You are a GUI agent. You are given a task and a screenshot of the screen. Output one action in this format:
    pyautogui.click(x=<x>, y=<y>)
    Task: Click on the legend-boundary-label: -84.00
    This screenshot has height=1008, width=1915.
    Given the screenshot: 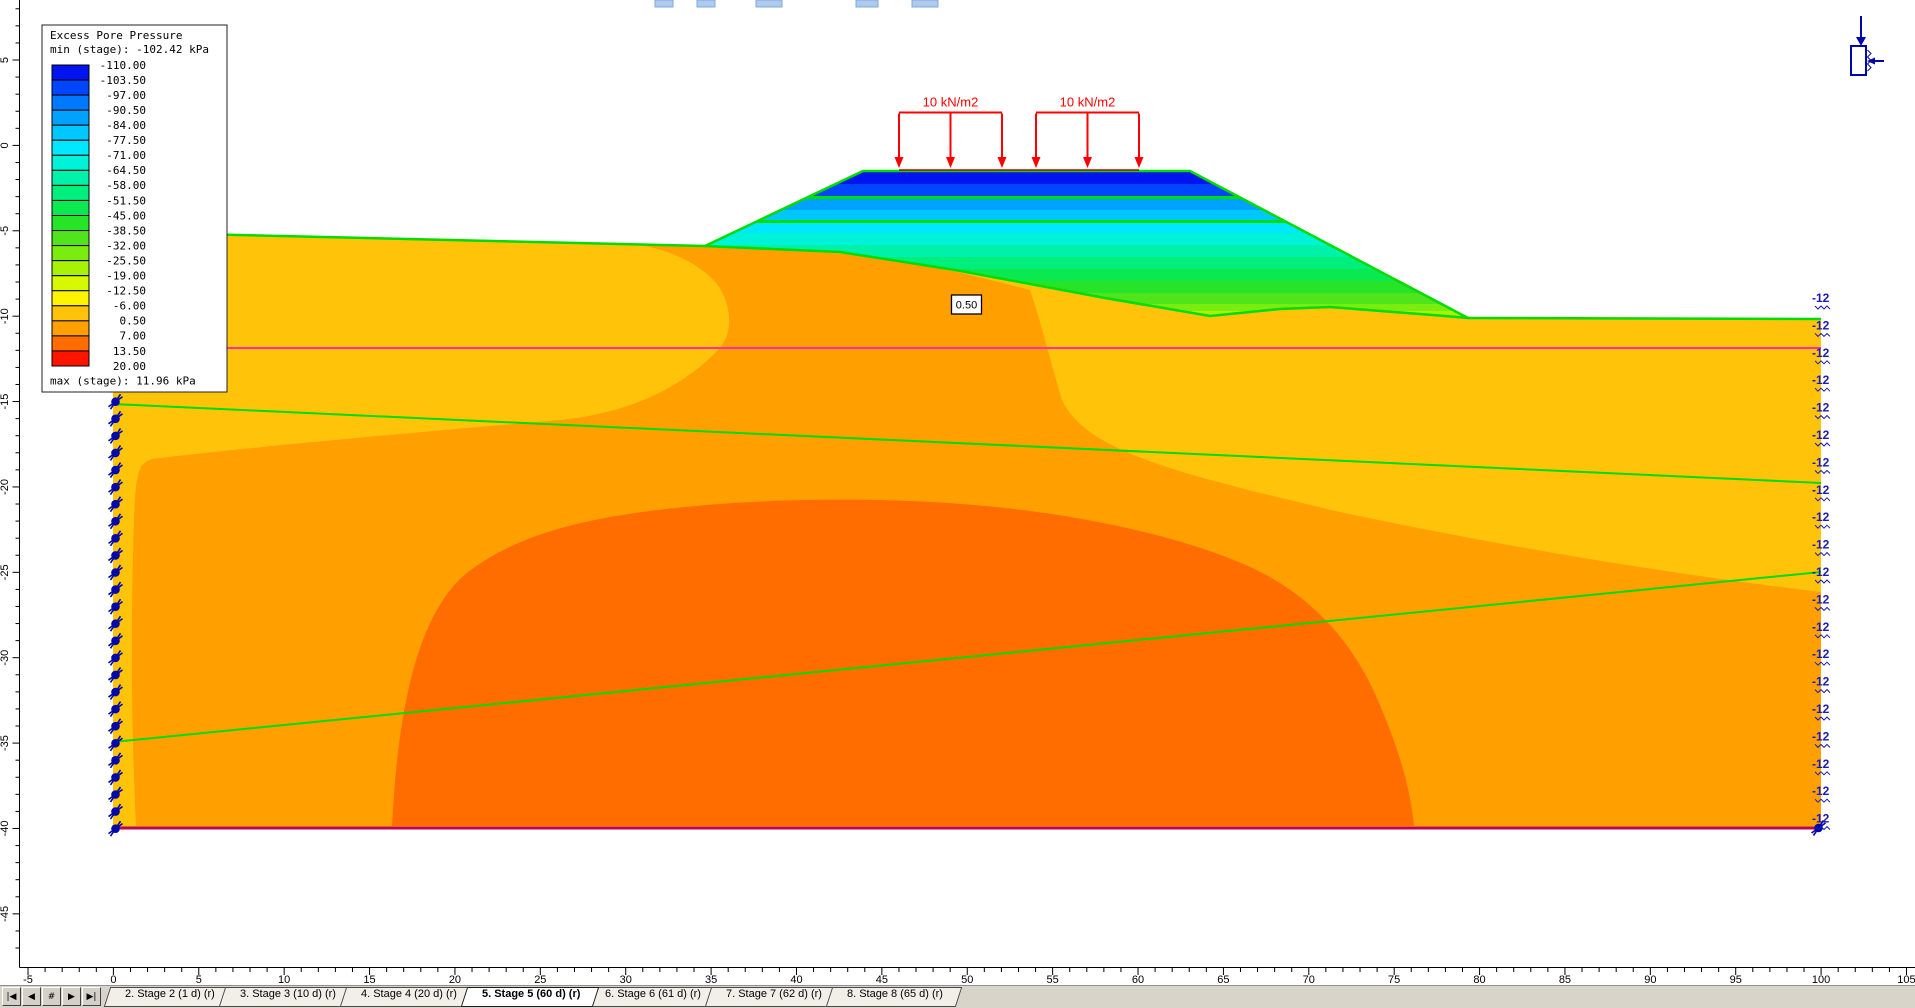 What is the action you would take?
    pyautogui.click(x=126, y=125)
    